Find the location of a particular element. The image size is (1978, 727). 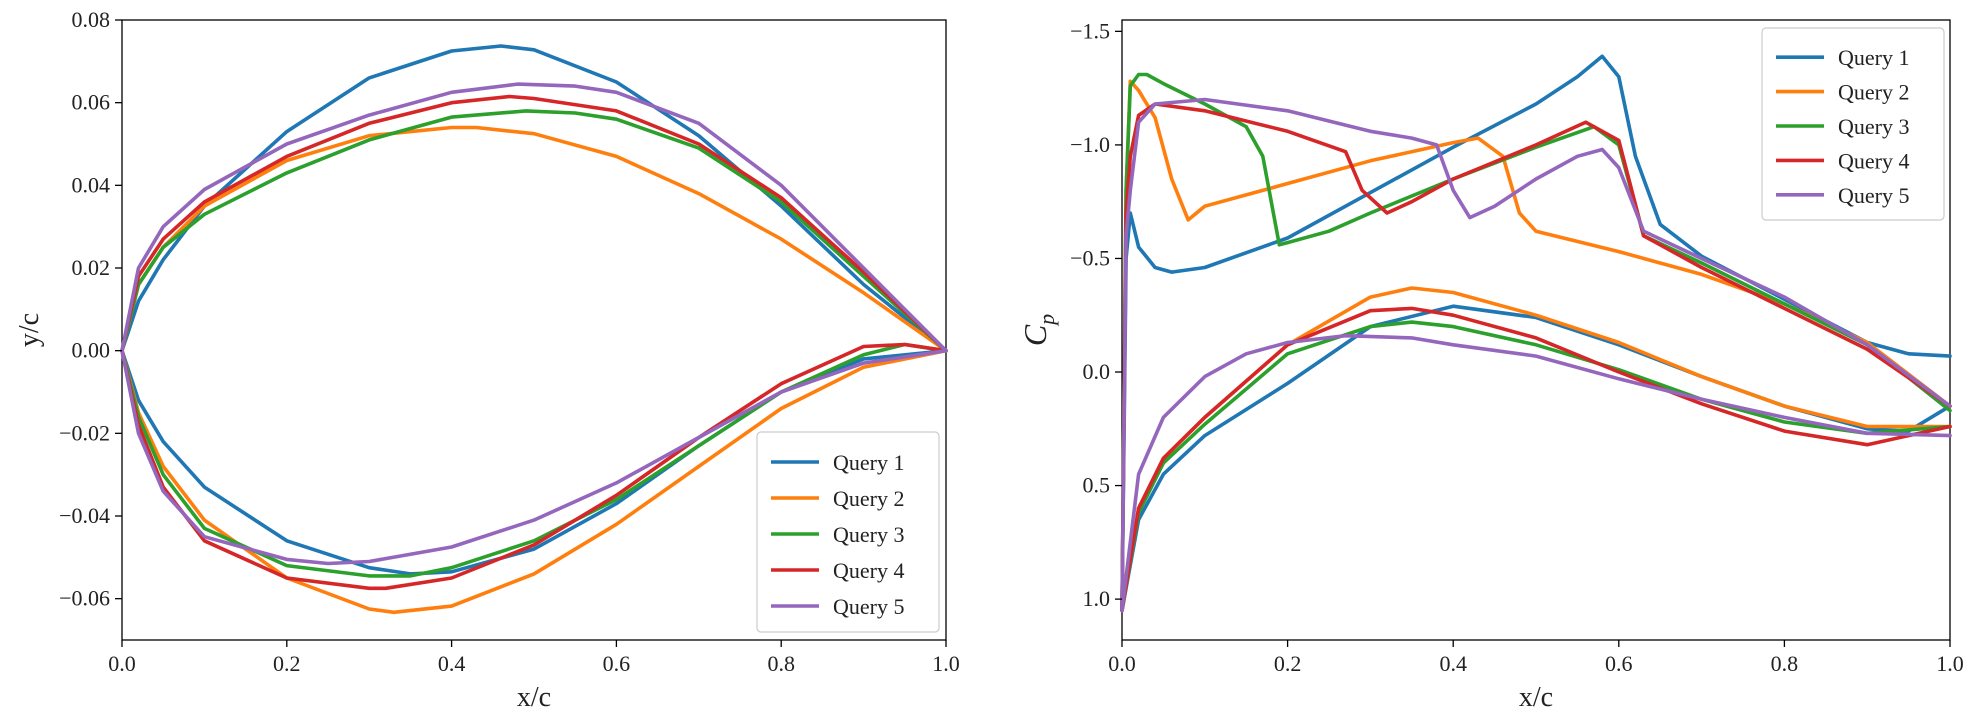

y-tick-label: 0.5 is located at coordinates (1097, 485).